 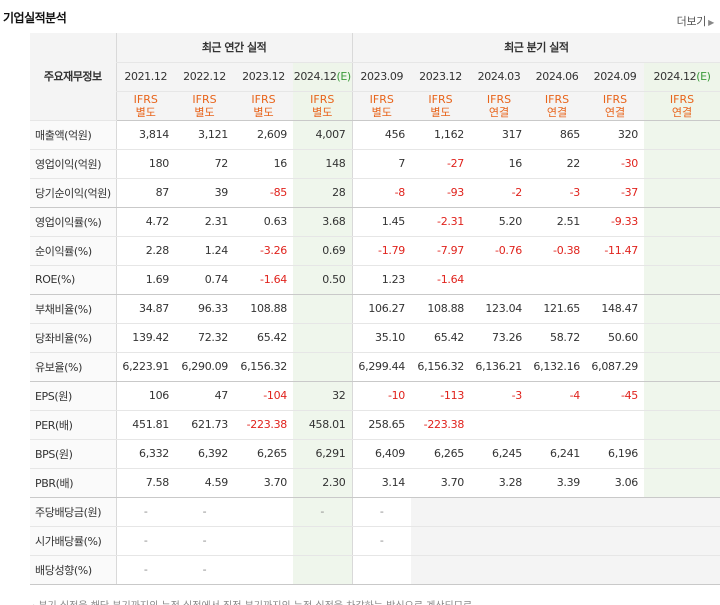 What do you see at coordinates (615, 251) in the screenshot?
I see `table-cell: -11.47` at bounding box center [615, 251].